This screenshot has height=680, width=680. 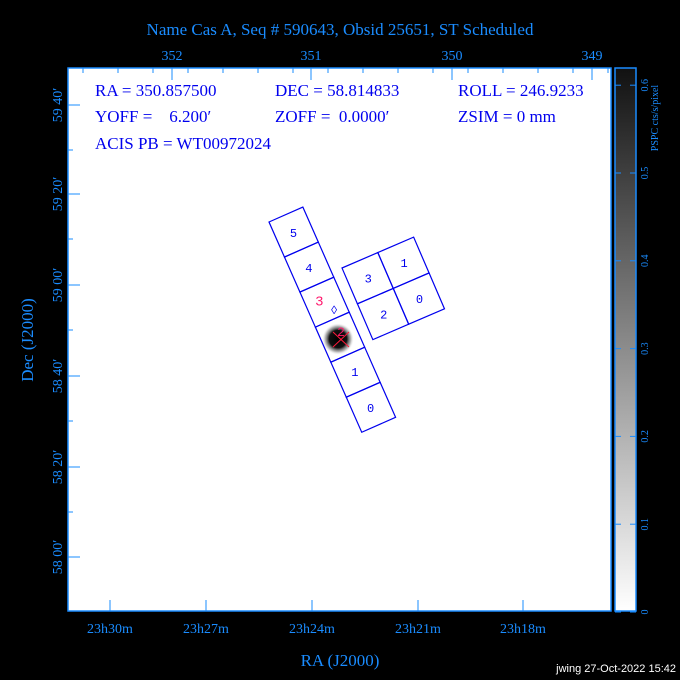 I want to click on x-top-tick-label: 352, so click(x=172, y=56).